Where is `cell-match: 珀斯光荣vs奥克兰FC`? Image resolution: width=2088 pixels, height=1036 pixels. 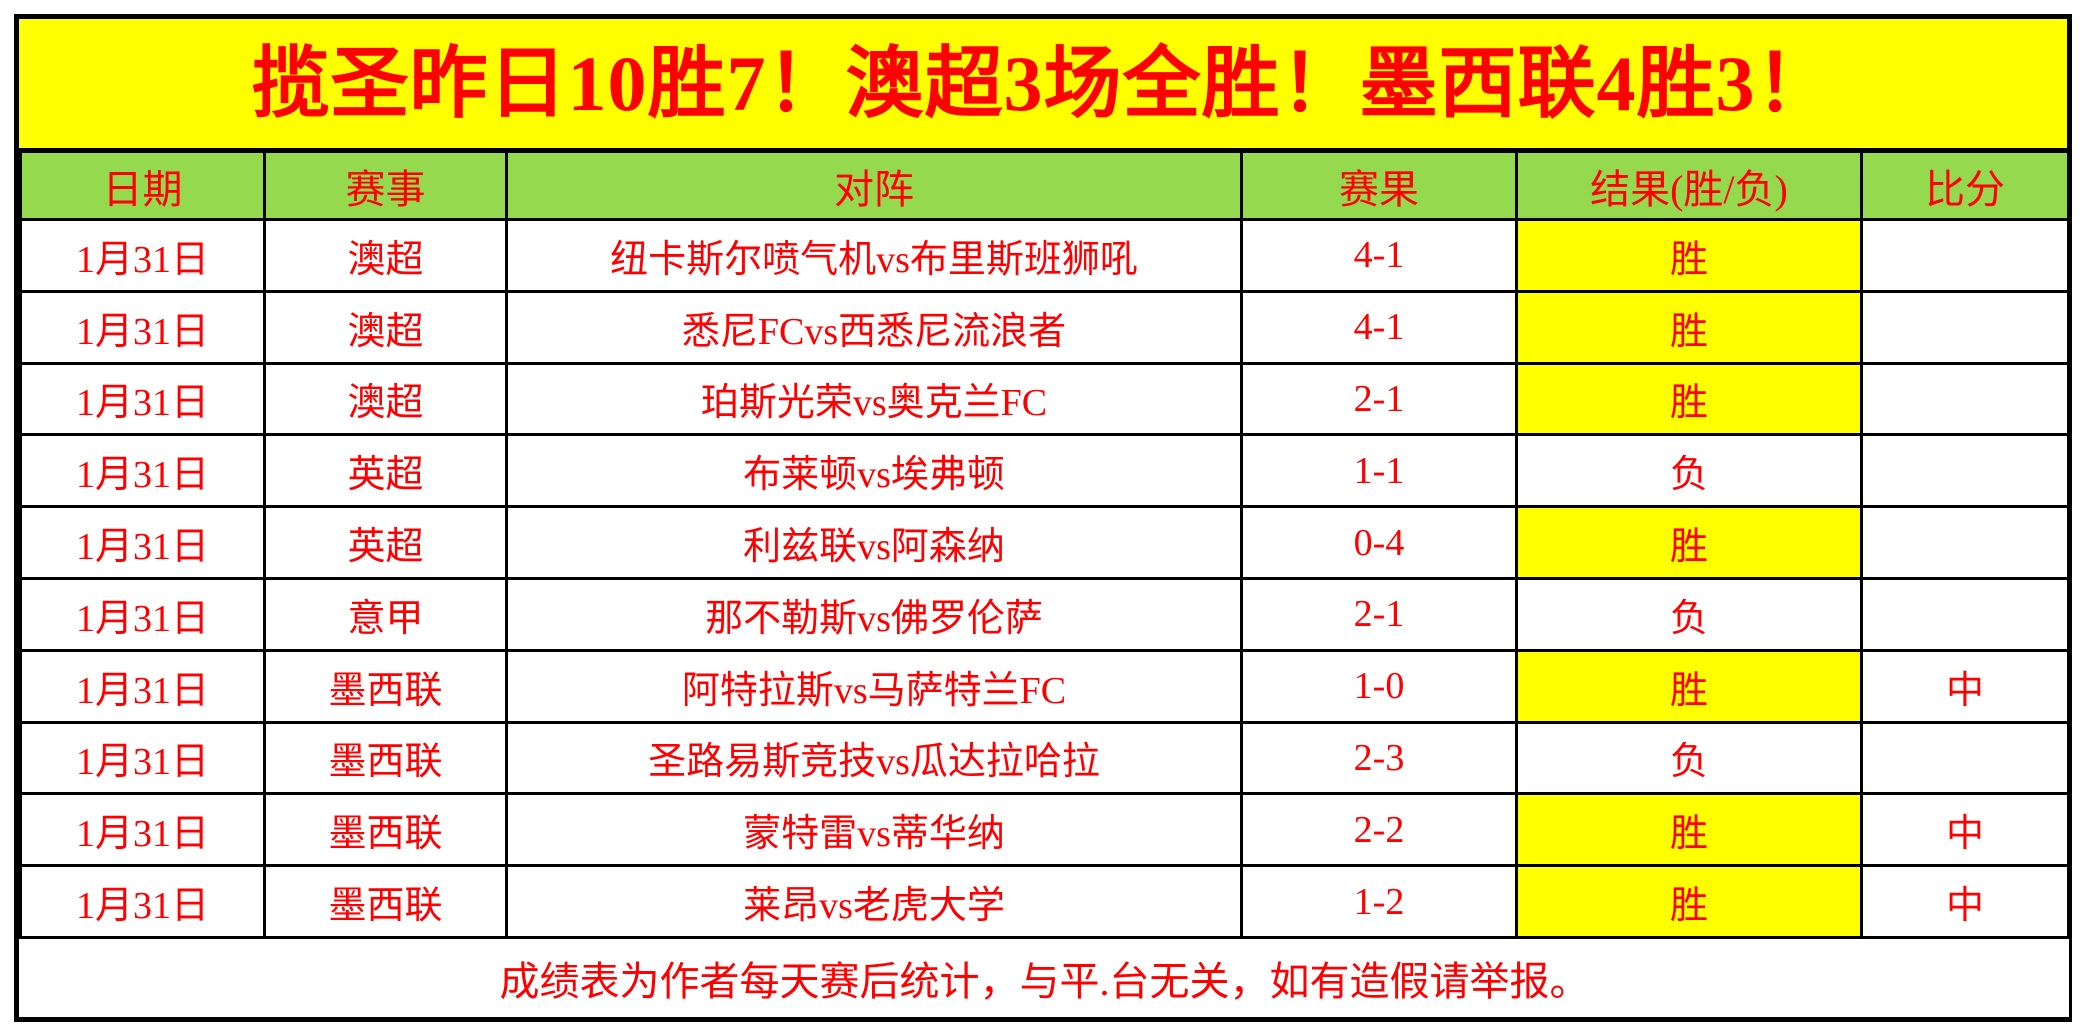
cell-match: 珀斯光荣vs奥克兰FC is located at coordinates (874, 399).